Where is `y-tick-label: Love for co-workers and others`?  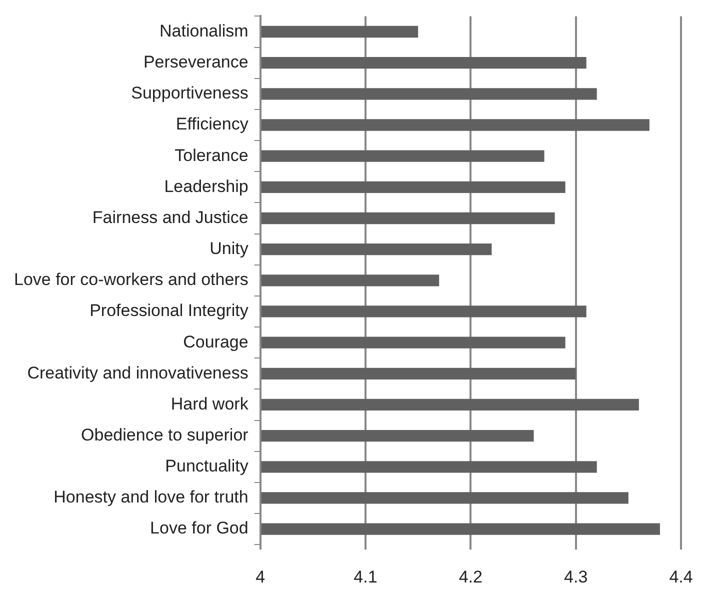 y-tick-label: Love for co-workers and others is located at coordinates (131, 280).